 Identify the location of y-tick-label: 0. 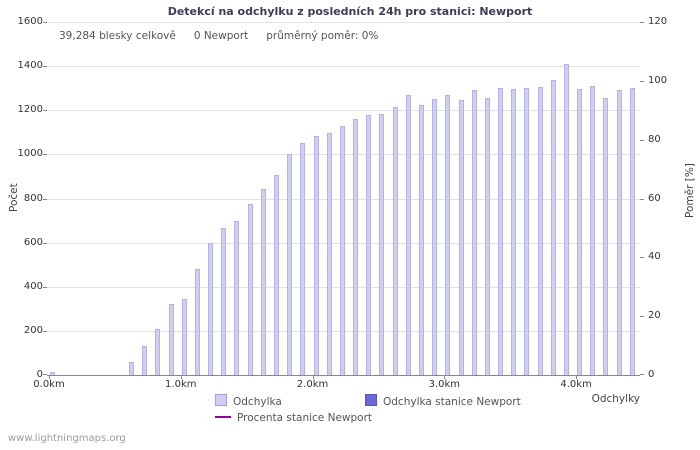
(39, 374).